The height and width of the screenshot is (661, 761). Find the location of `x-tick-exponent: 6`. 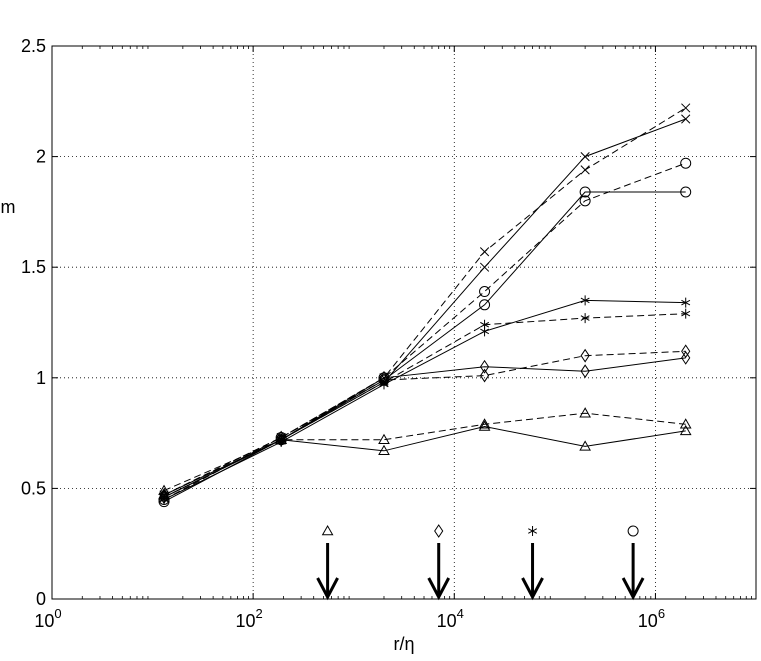

x-tick-exponent: 6 is located at coordinates (661, 613).